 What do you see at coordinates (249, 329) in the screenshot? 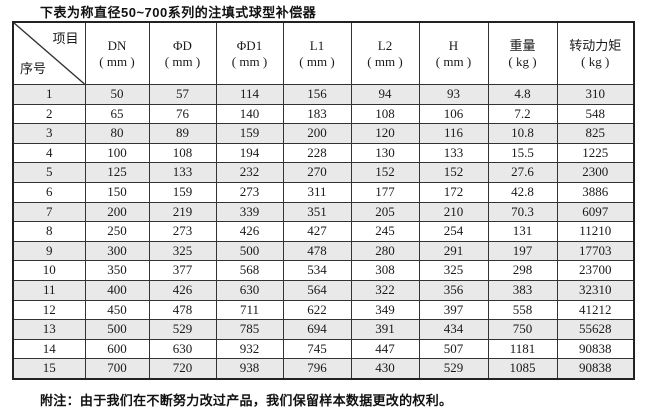
I see `table-cell: 785` at bounding box center [249, 329].